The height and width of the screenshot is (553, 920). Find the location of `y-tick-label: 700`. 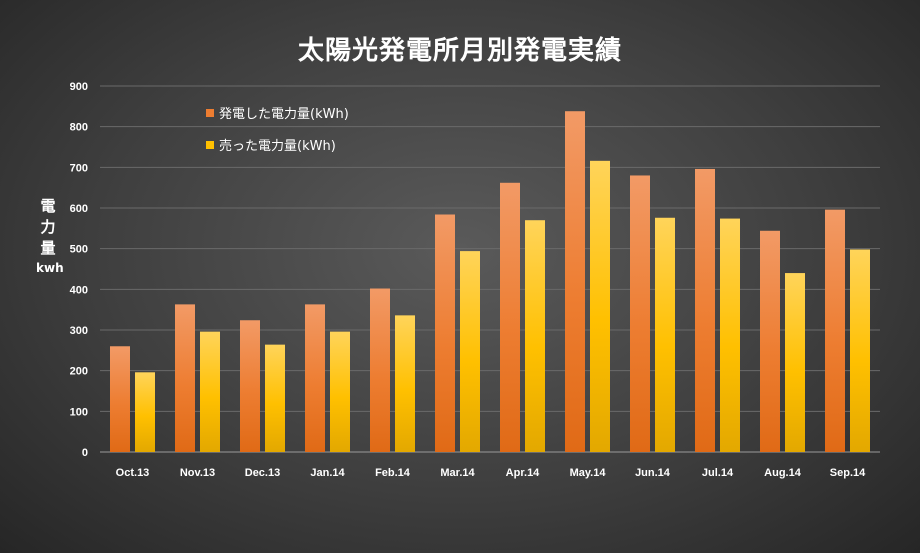

y-tick-label: 700 is located at coordinates (79, 168).